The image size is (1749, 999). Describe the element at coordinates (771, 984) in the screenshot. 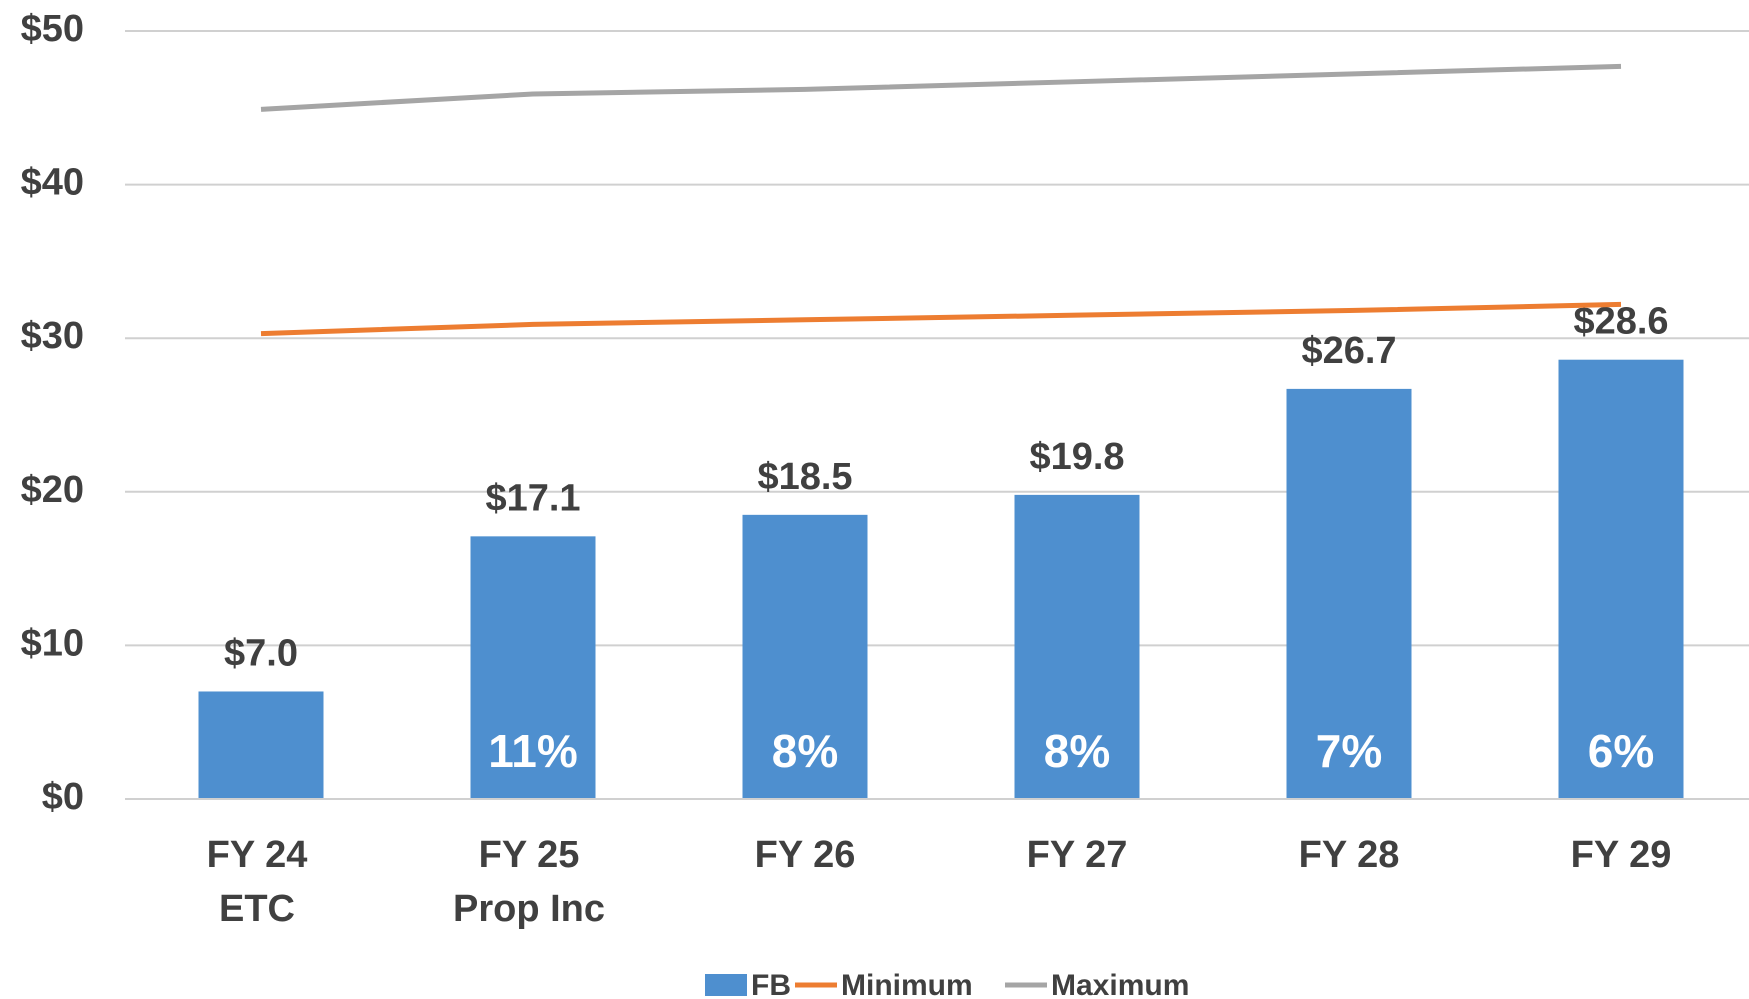

I see `legend-label: FB` at that location.